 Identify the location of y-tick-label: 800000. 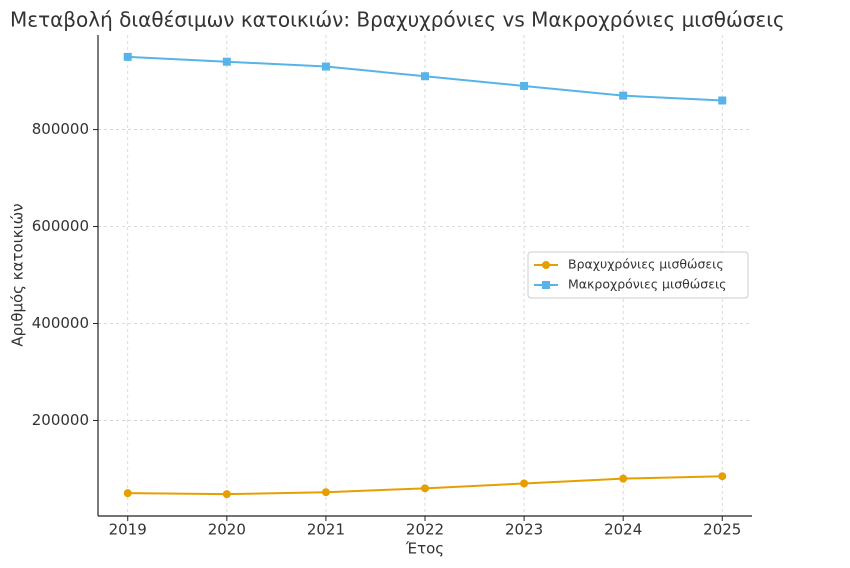
(60, 129).